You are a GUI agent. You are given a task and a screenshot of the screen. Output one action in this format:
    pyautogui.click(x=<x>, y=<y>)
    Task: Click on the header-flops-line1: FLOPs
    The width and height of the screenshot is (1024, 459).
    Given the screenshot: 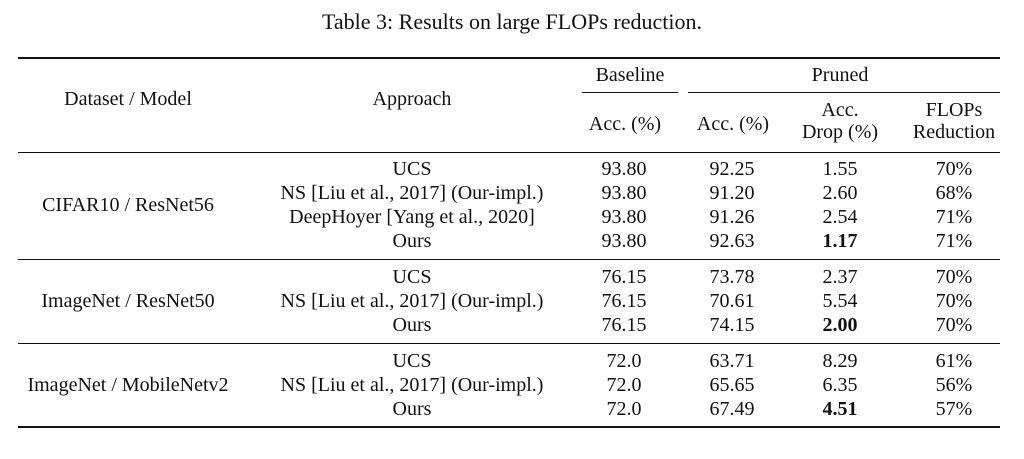 What is the action you would take?
    pyautogui.click(x=954, y=110)
    